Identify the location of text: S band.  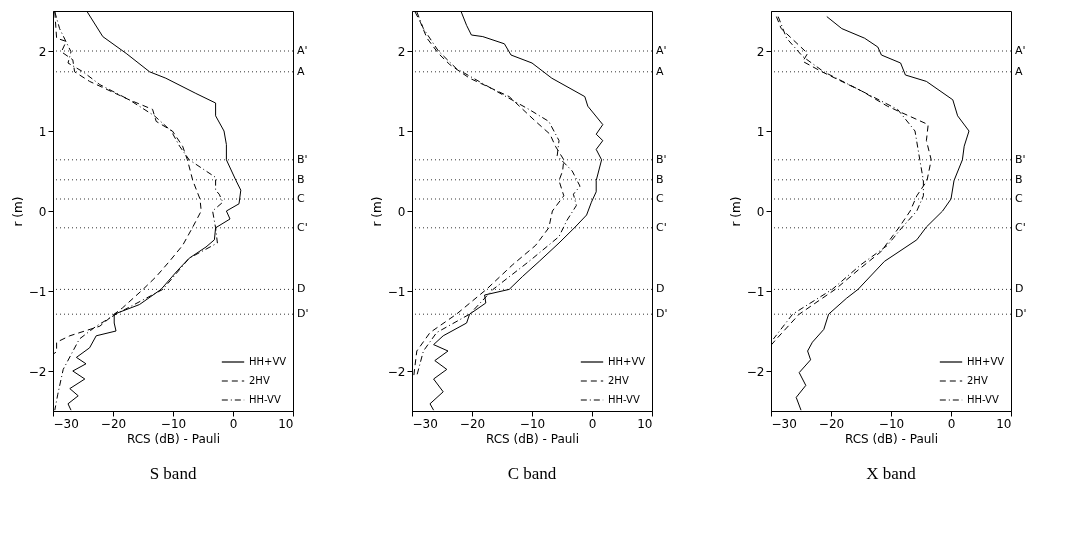
(173, 473).